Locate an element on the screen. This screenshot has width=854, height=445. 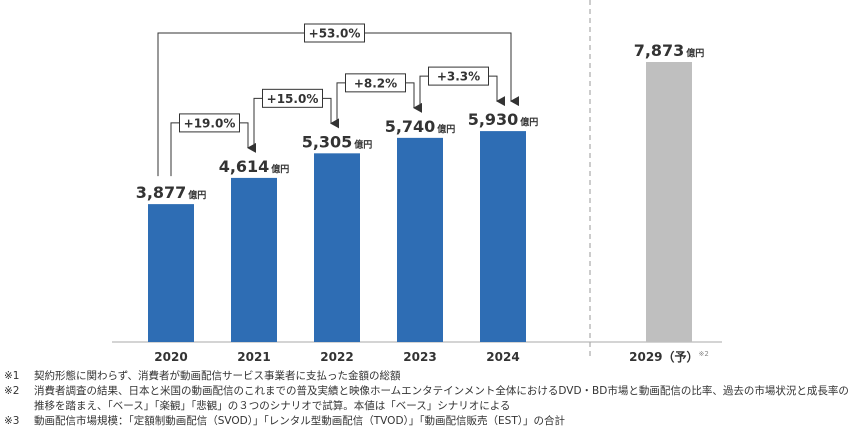
category: 2021 is located at coordinates (253, 357).